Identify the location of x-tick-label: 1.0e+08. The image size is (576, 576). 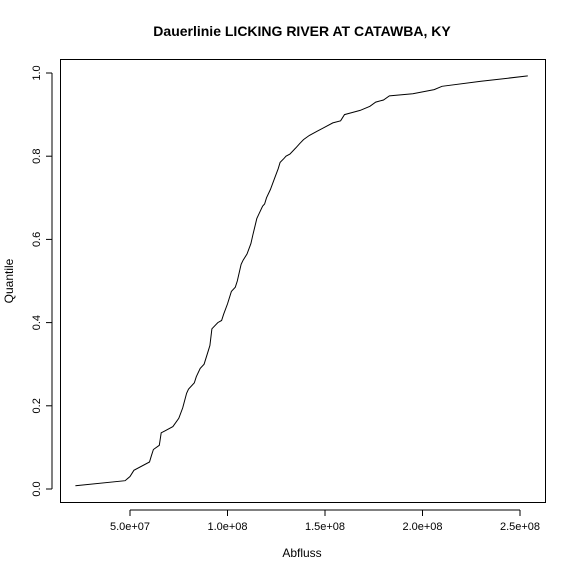
(227, 527).